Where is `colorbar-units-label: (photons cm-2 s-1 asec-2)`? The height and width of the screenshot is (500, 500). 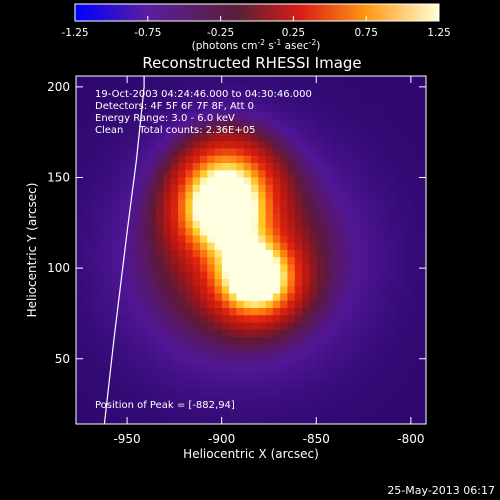
colorbar-units-label: (photons cm-2 s-1 asec-2) is located at coordinates (256, 45).